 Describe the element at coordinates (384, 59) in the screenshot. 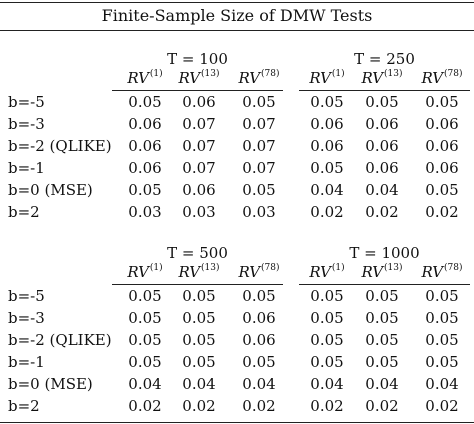

I see `group-header: T = 250` at that location.